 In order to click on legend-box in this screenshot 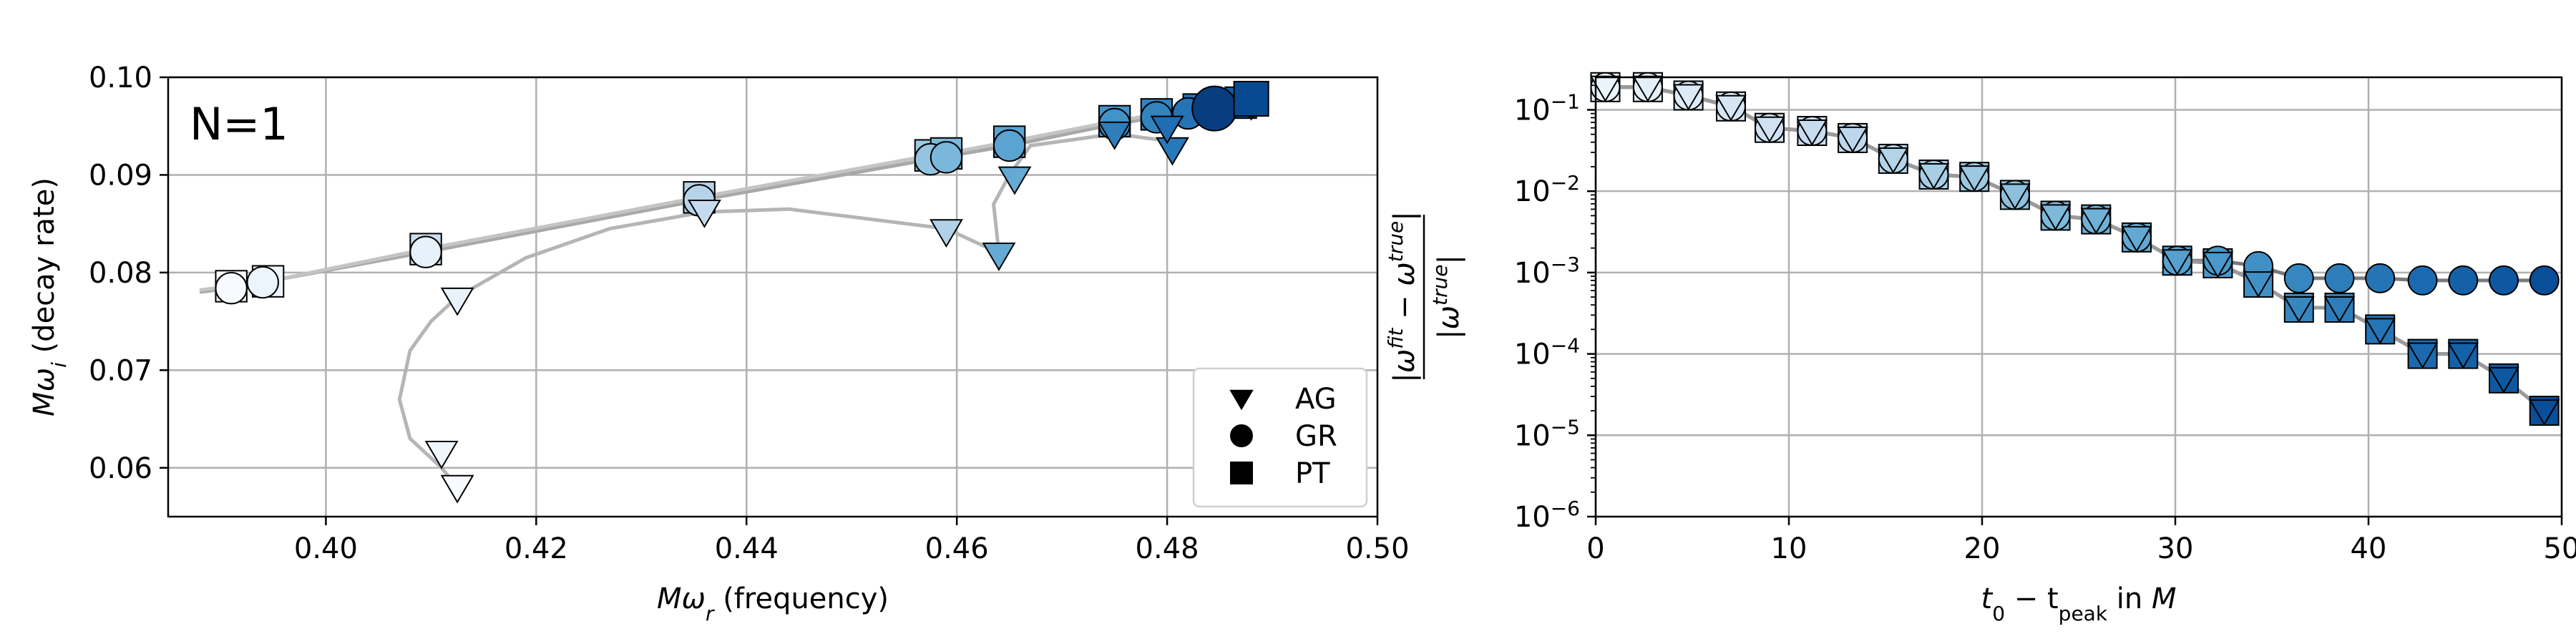, I will do `click(1280, 437)`.